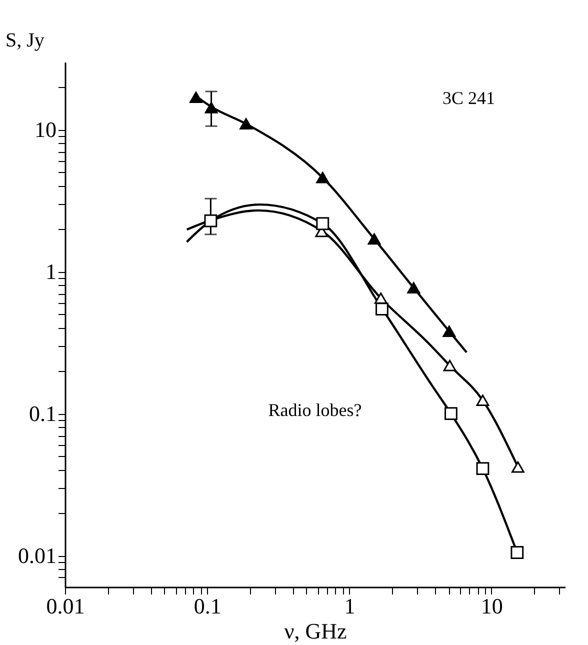 Image resolution: width=588 pixels, height=645 pixels. What do you see at coordinates (25, 41) in the screenshot?
I see `y-axis-title: S, Jy` at bounding box center [25, 41].